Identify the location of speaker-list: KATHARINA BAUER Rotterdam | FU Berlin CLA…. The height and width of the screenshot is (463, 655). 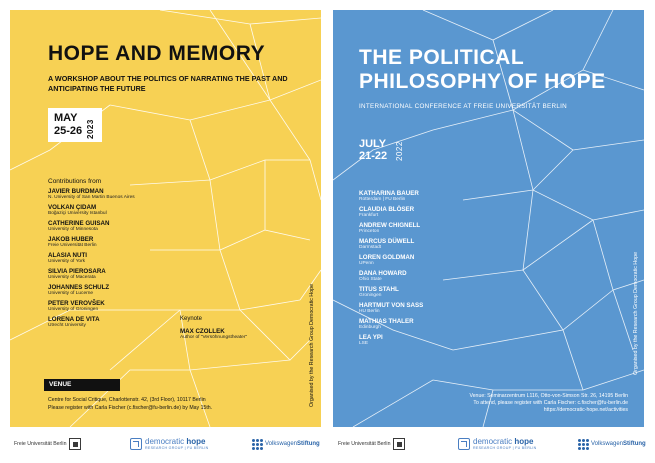
(459, 270).